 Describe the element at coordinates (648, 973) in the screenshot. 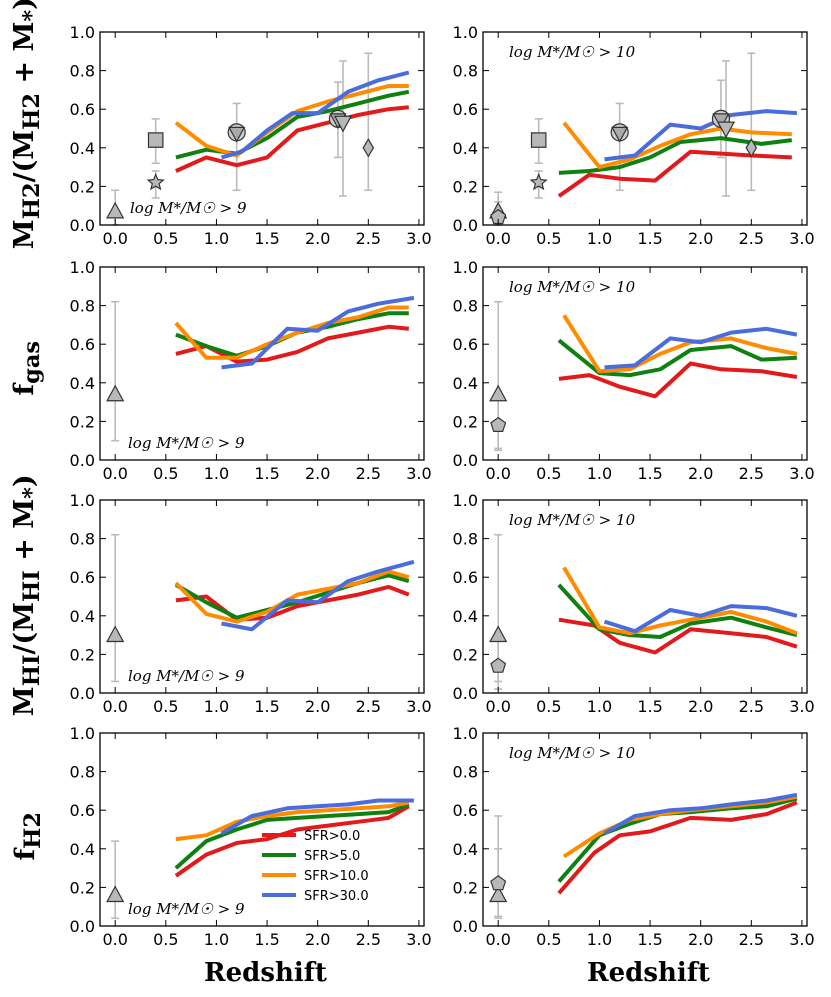

I see `xlabel-right: Redshift` at that location.